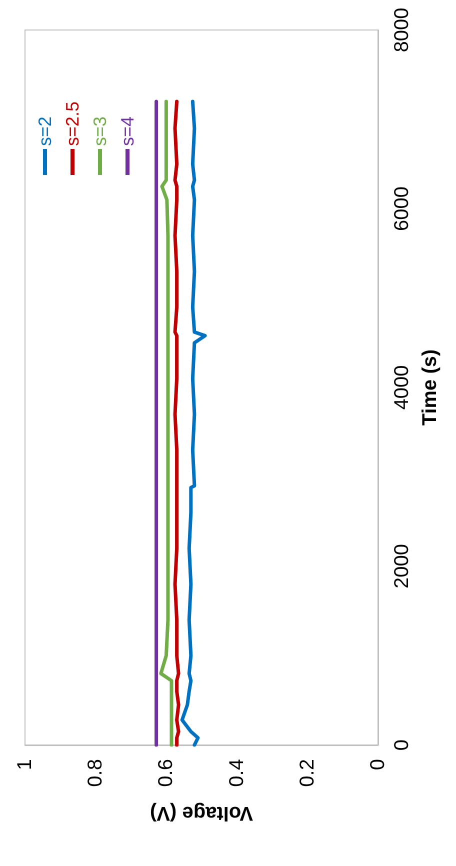  Describe the element at coordinates (402, 745) in the screenshot. I see `y-tick-label: 0` at that location.